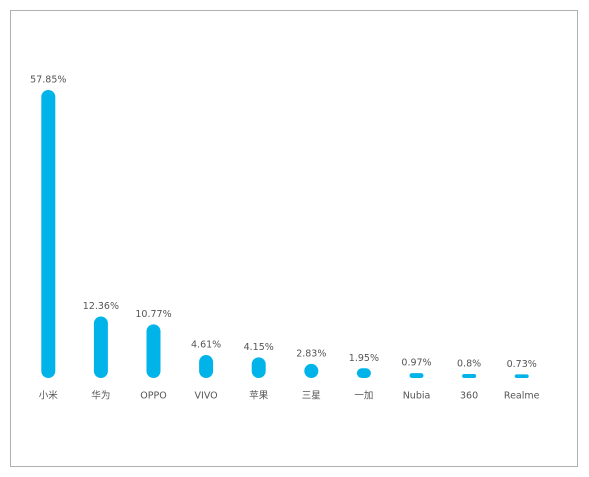  I want to click on x-tick-label: 华为, so click(100, 396).